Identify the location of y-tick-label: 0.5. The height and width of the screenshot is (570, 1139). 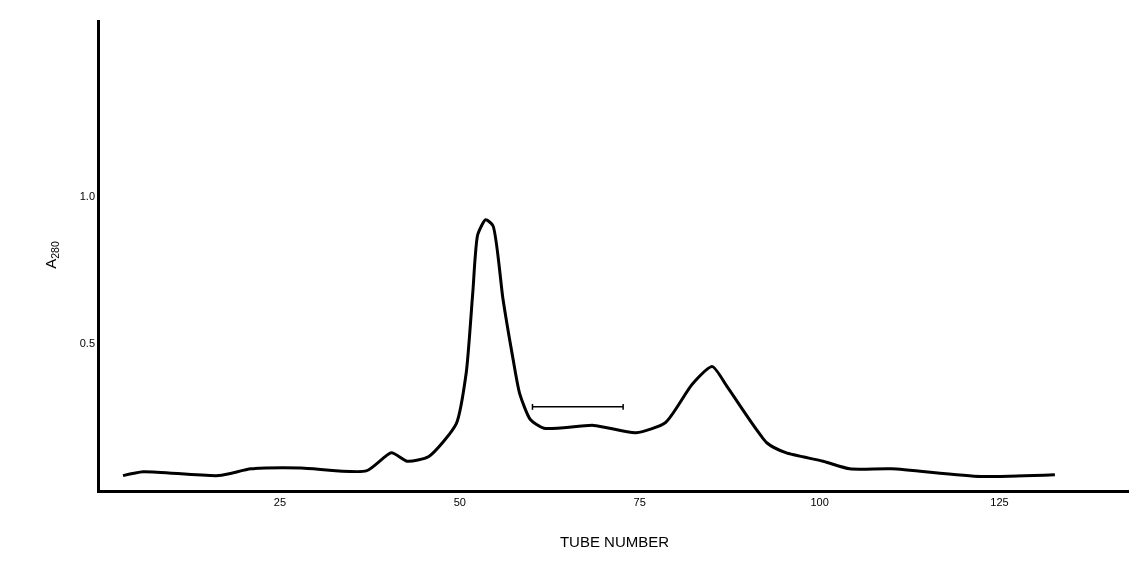
(87, 342).